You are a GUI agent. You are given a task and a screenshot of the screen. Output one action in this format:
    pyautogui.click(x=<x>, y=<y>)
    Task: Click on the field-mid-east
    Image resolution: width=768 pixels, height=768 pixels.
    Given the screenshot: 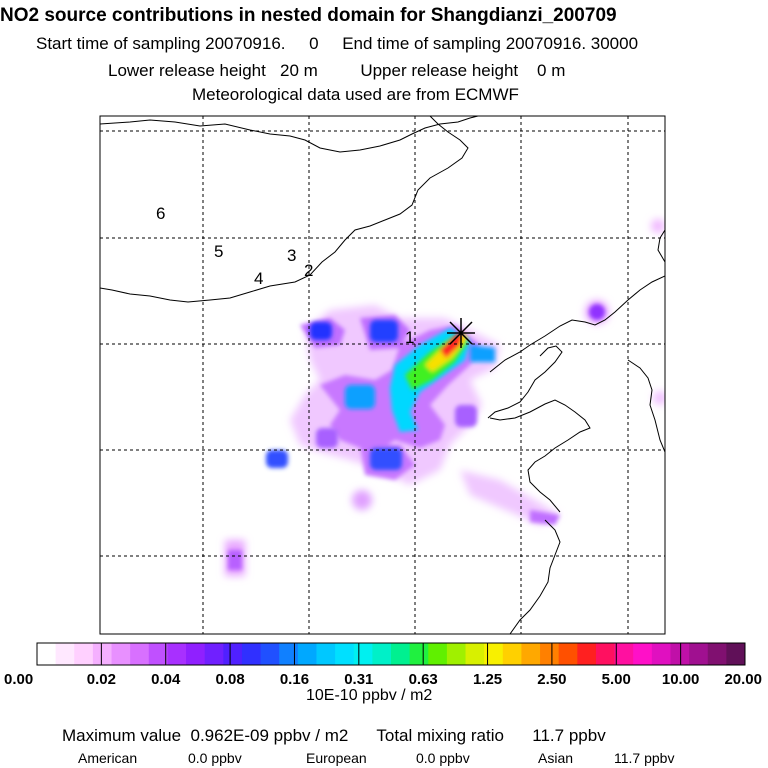 What is the action you would take?
    pyautogui.click(x=597, y=312)
    